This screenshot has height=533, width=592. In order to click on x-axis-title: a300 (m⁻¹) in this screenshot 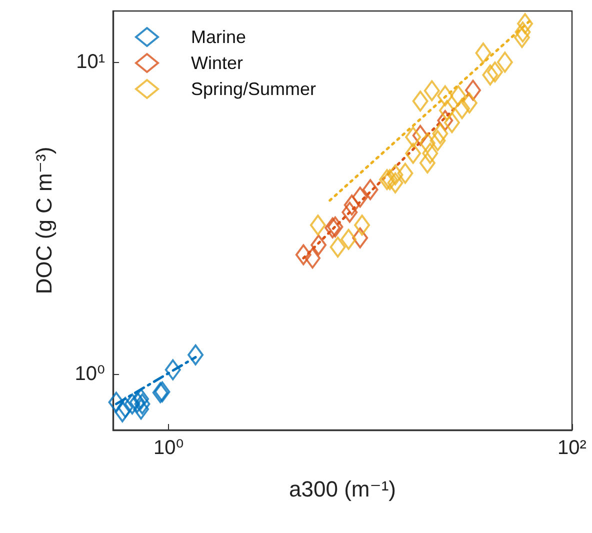, I will do `click(342, 489)`.